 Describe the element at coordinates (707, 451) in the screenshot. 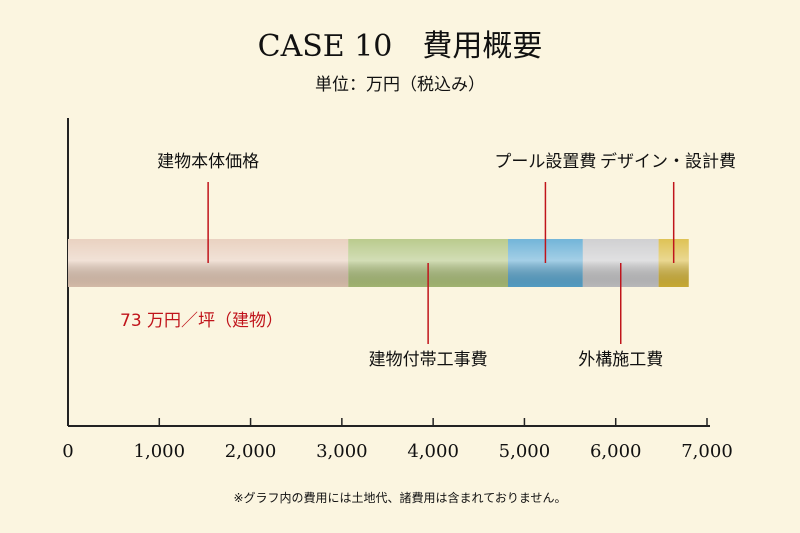

I see `tick-label-7: 7,000` at that location.